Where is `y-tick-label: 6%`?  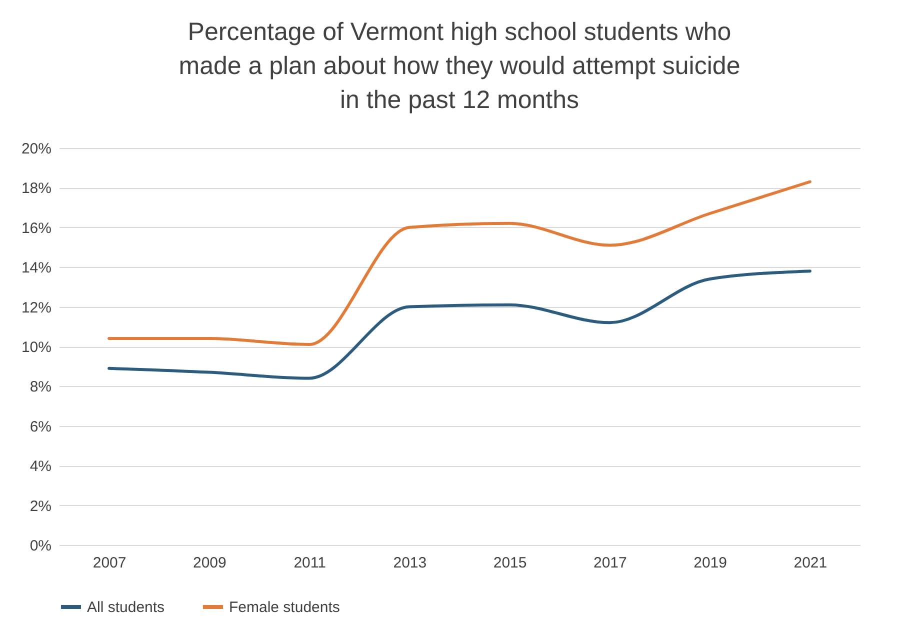 y-tick-label: 6% is located at coordinates (41, 427).